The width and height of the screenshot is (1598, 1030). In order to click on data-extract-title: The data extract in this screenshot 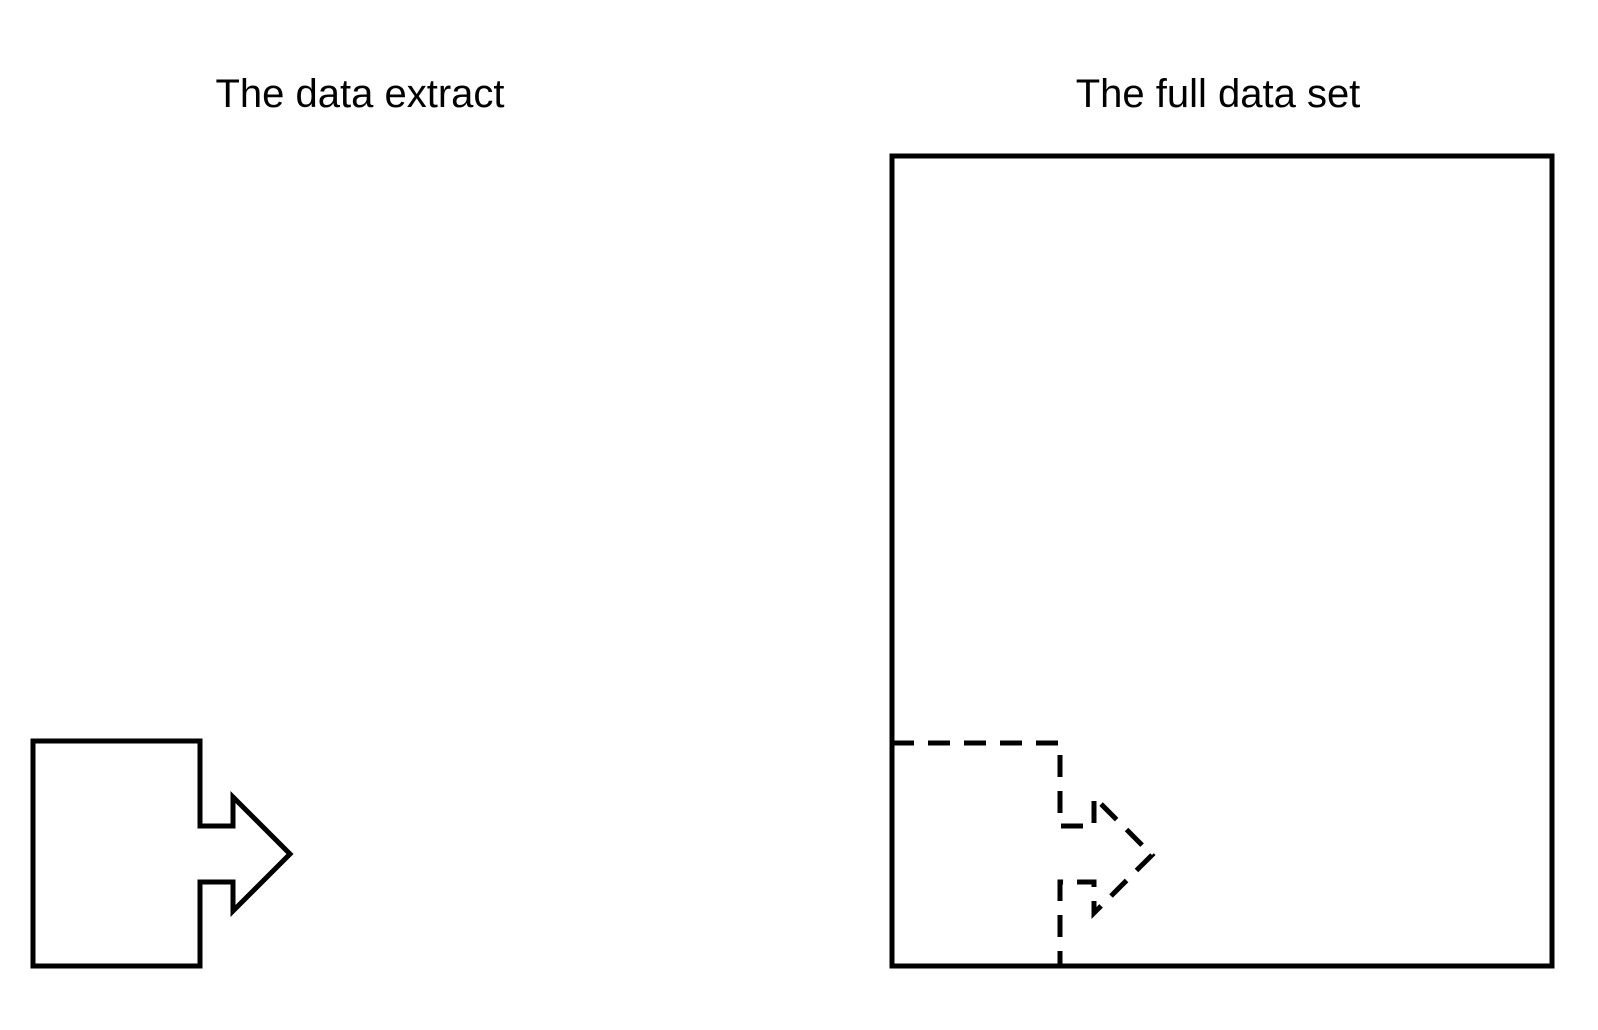, I will do `click(360, 94)`.